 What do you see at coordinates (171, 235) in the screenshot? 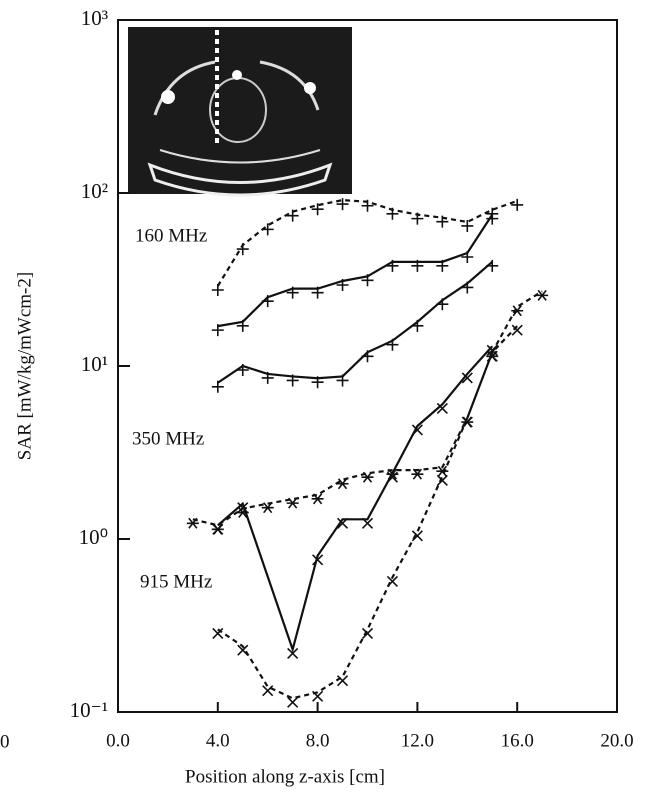
I see `annotation: 160 MHz` at bounding box center [171, 235].